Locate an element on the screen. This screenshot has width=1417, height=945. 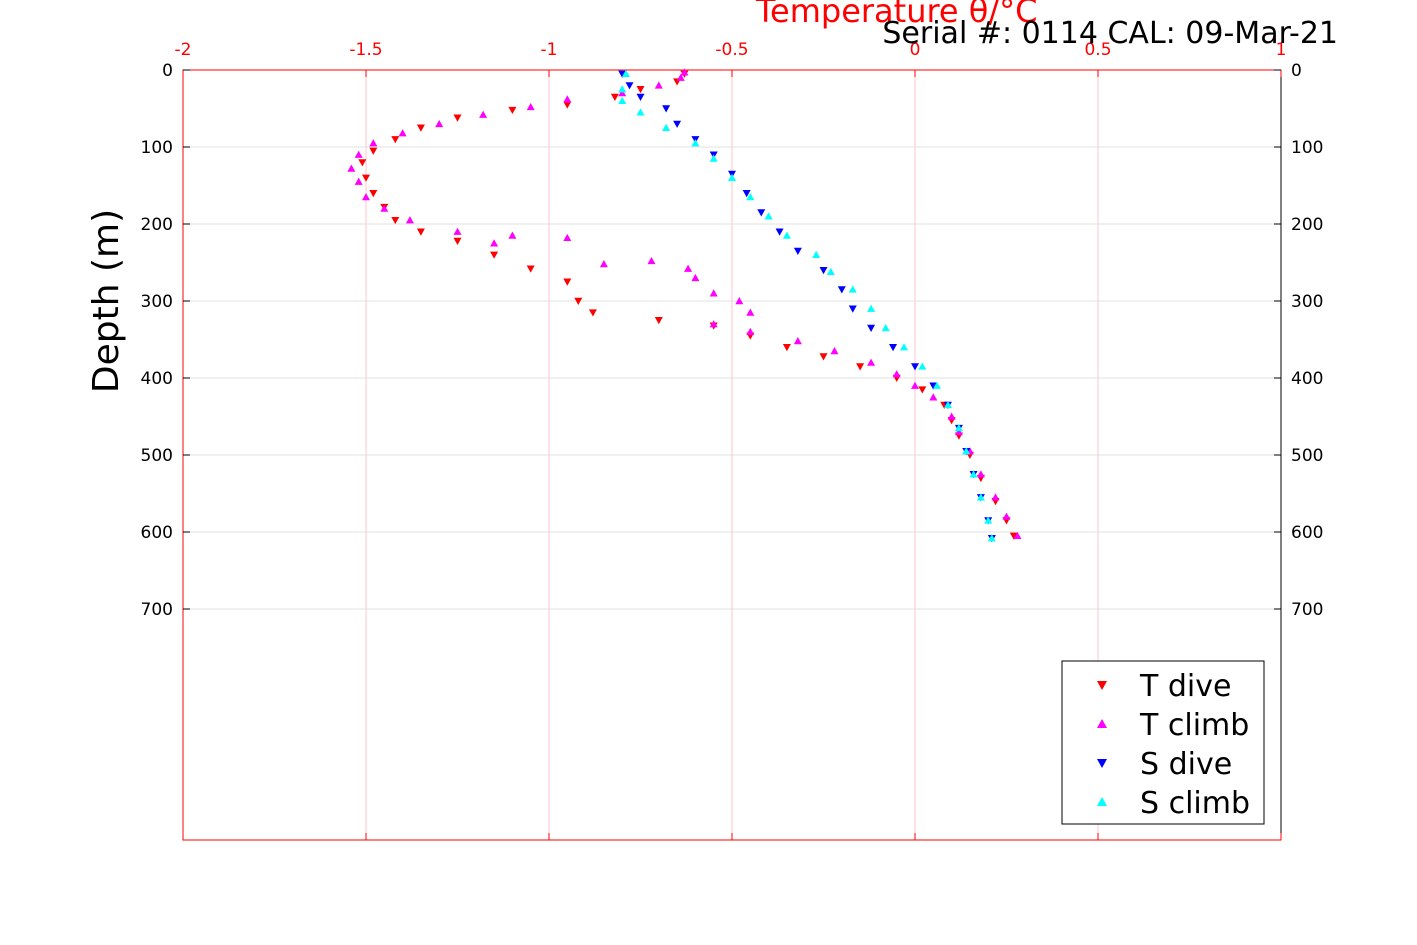
series-s-climb is located at coordinates (807, 305).